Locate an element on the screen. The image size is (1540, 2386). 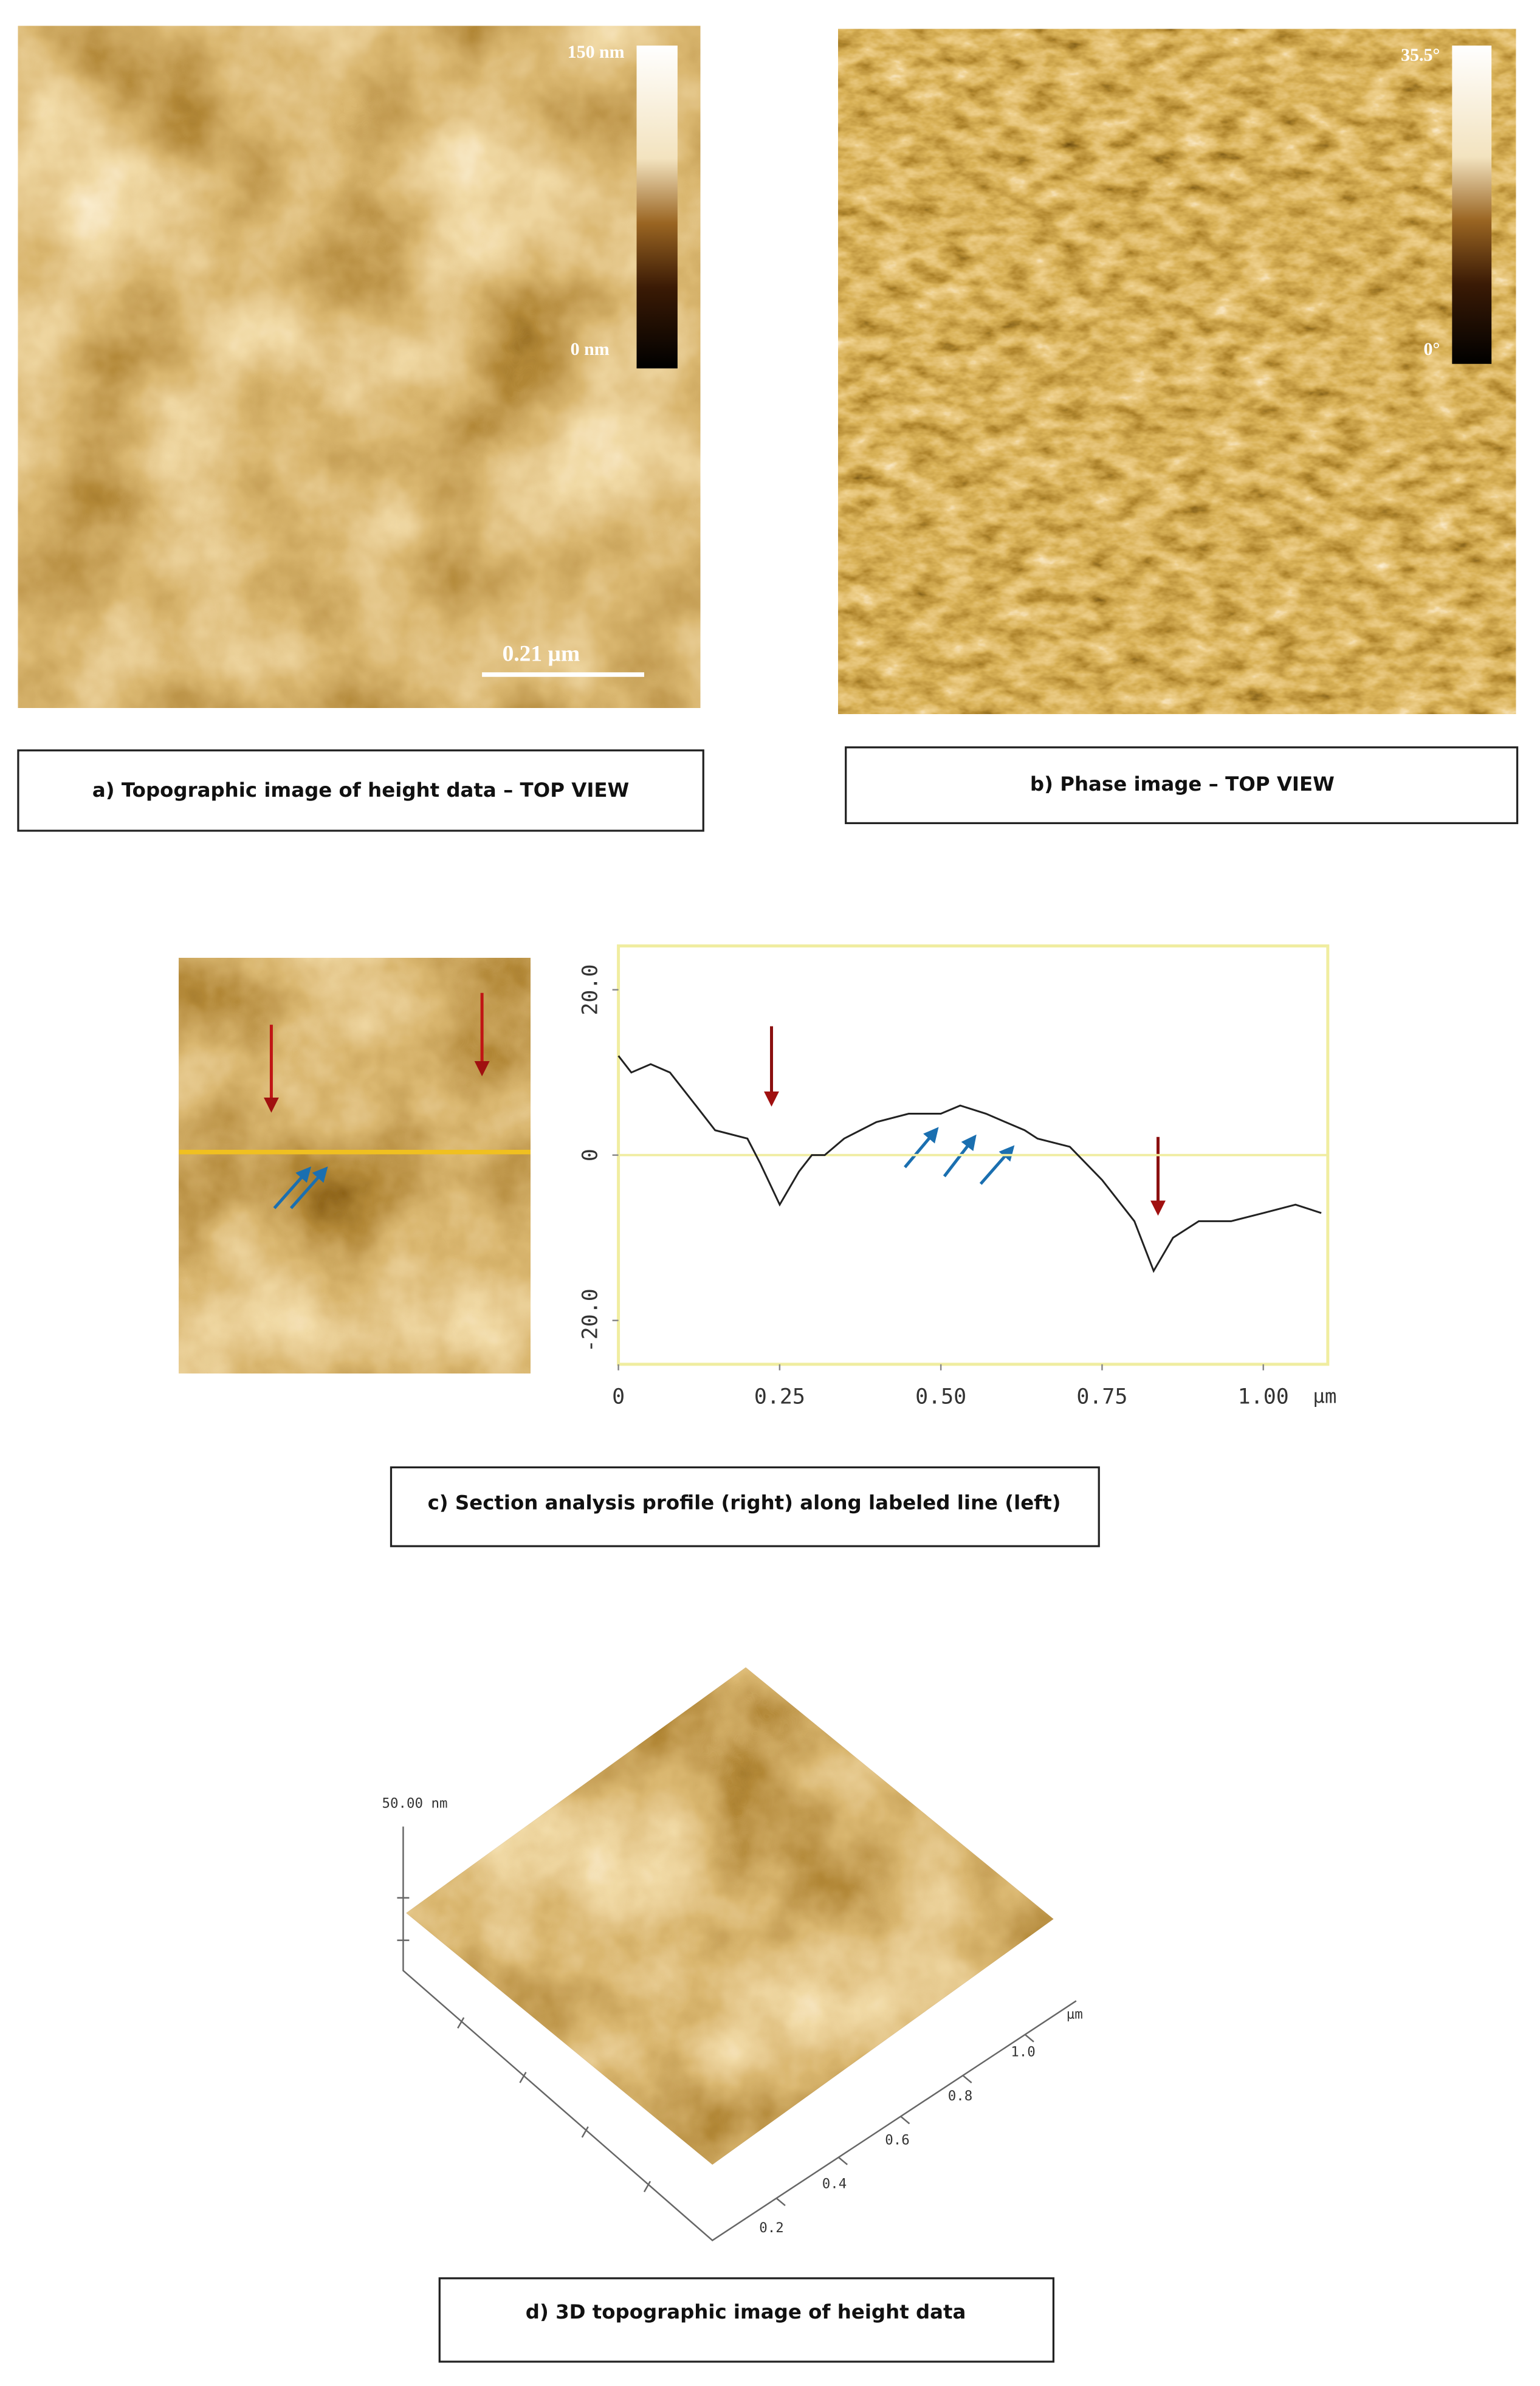
y-tick-label: -20.0 is located at coordinates (591, 1320).